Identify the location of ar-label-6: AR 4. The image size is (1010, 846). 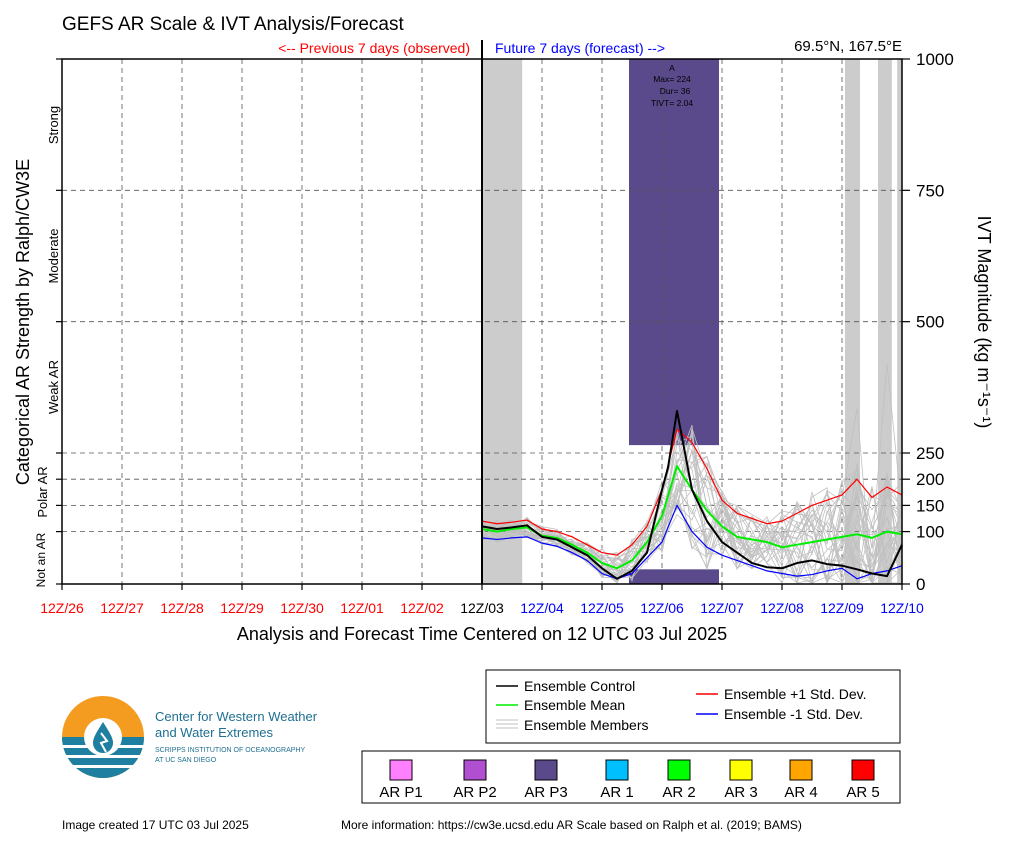
(800, 792).